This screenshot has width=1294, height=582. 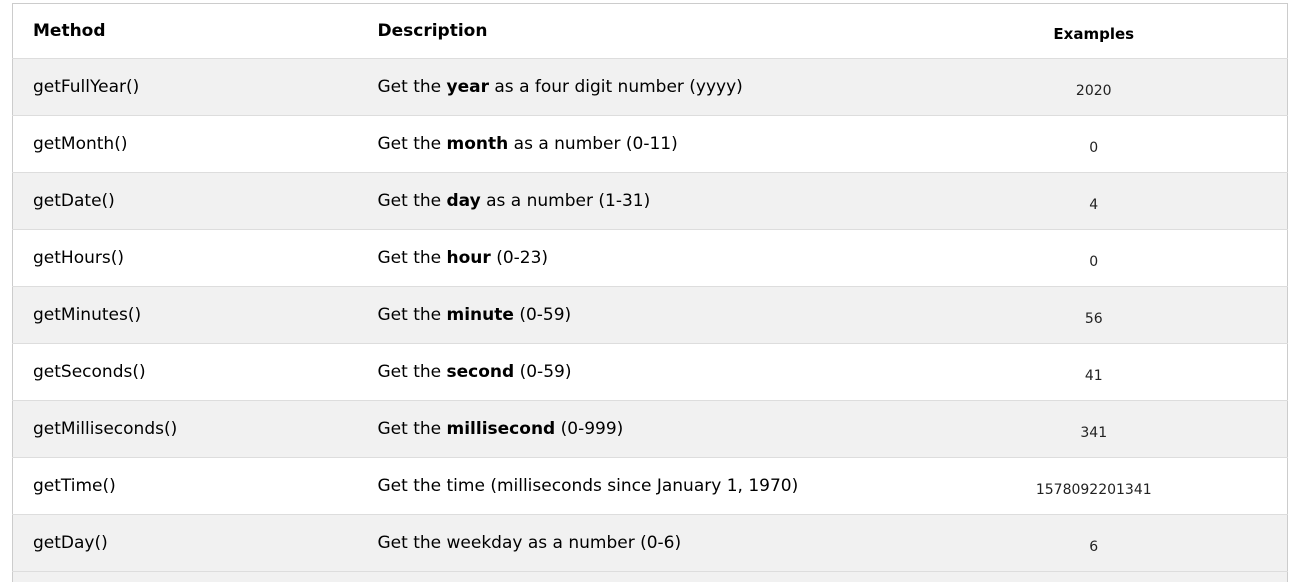 I want to click on description-text-rest: as a number (1-31), so click(x=566, y=201).